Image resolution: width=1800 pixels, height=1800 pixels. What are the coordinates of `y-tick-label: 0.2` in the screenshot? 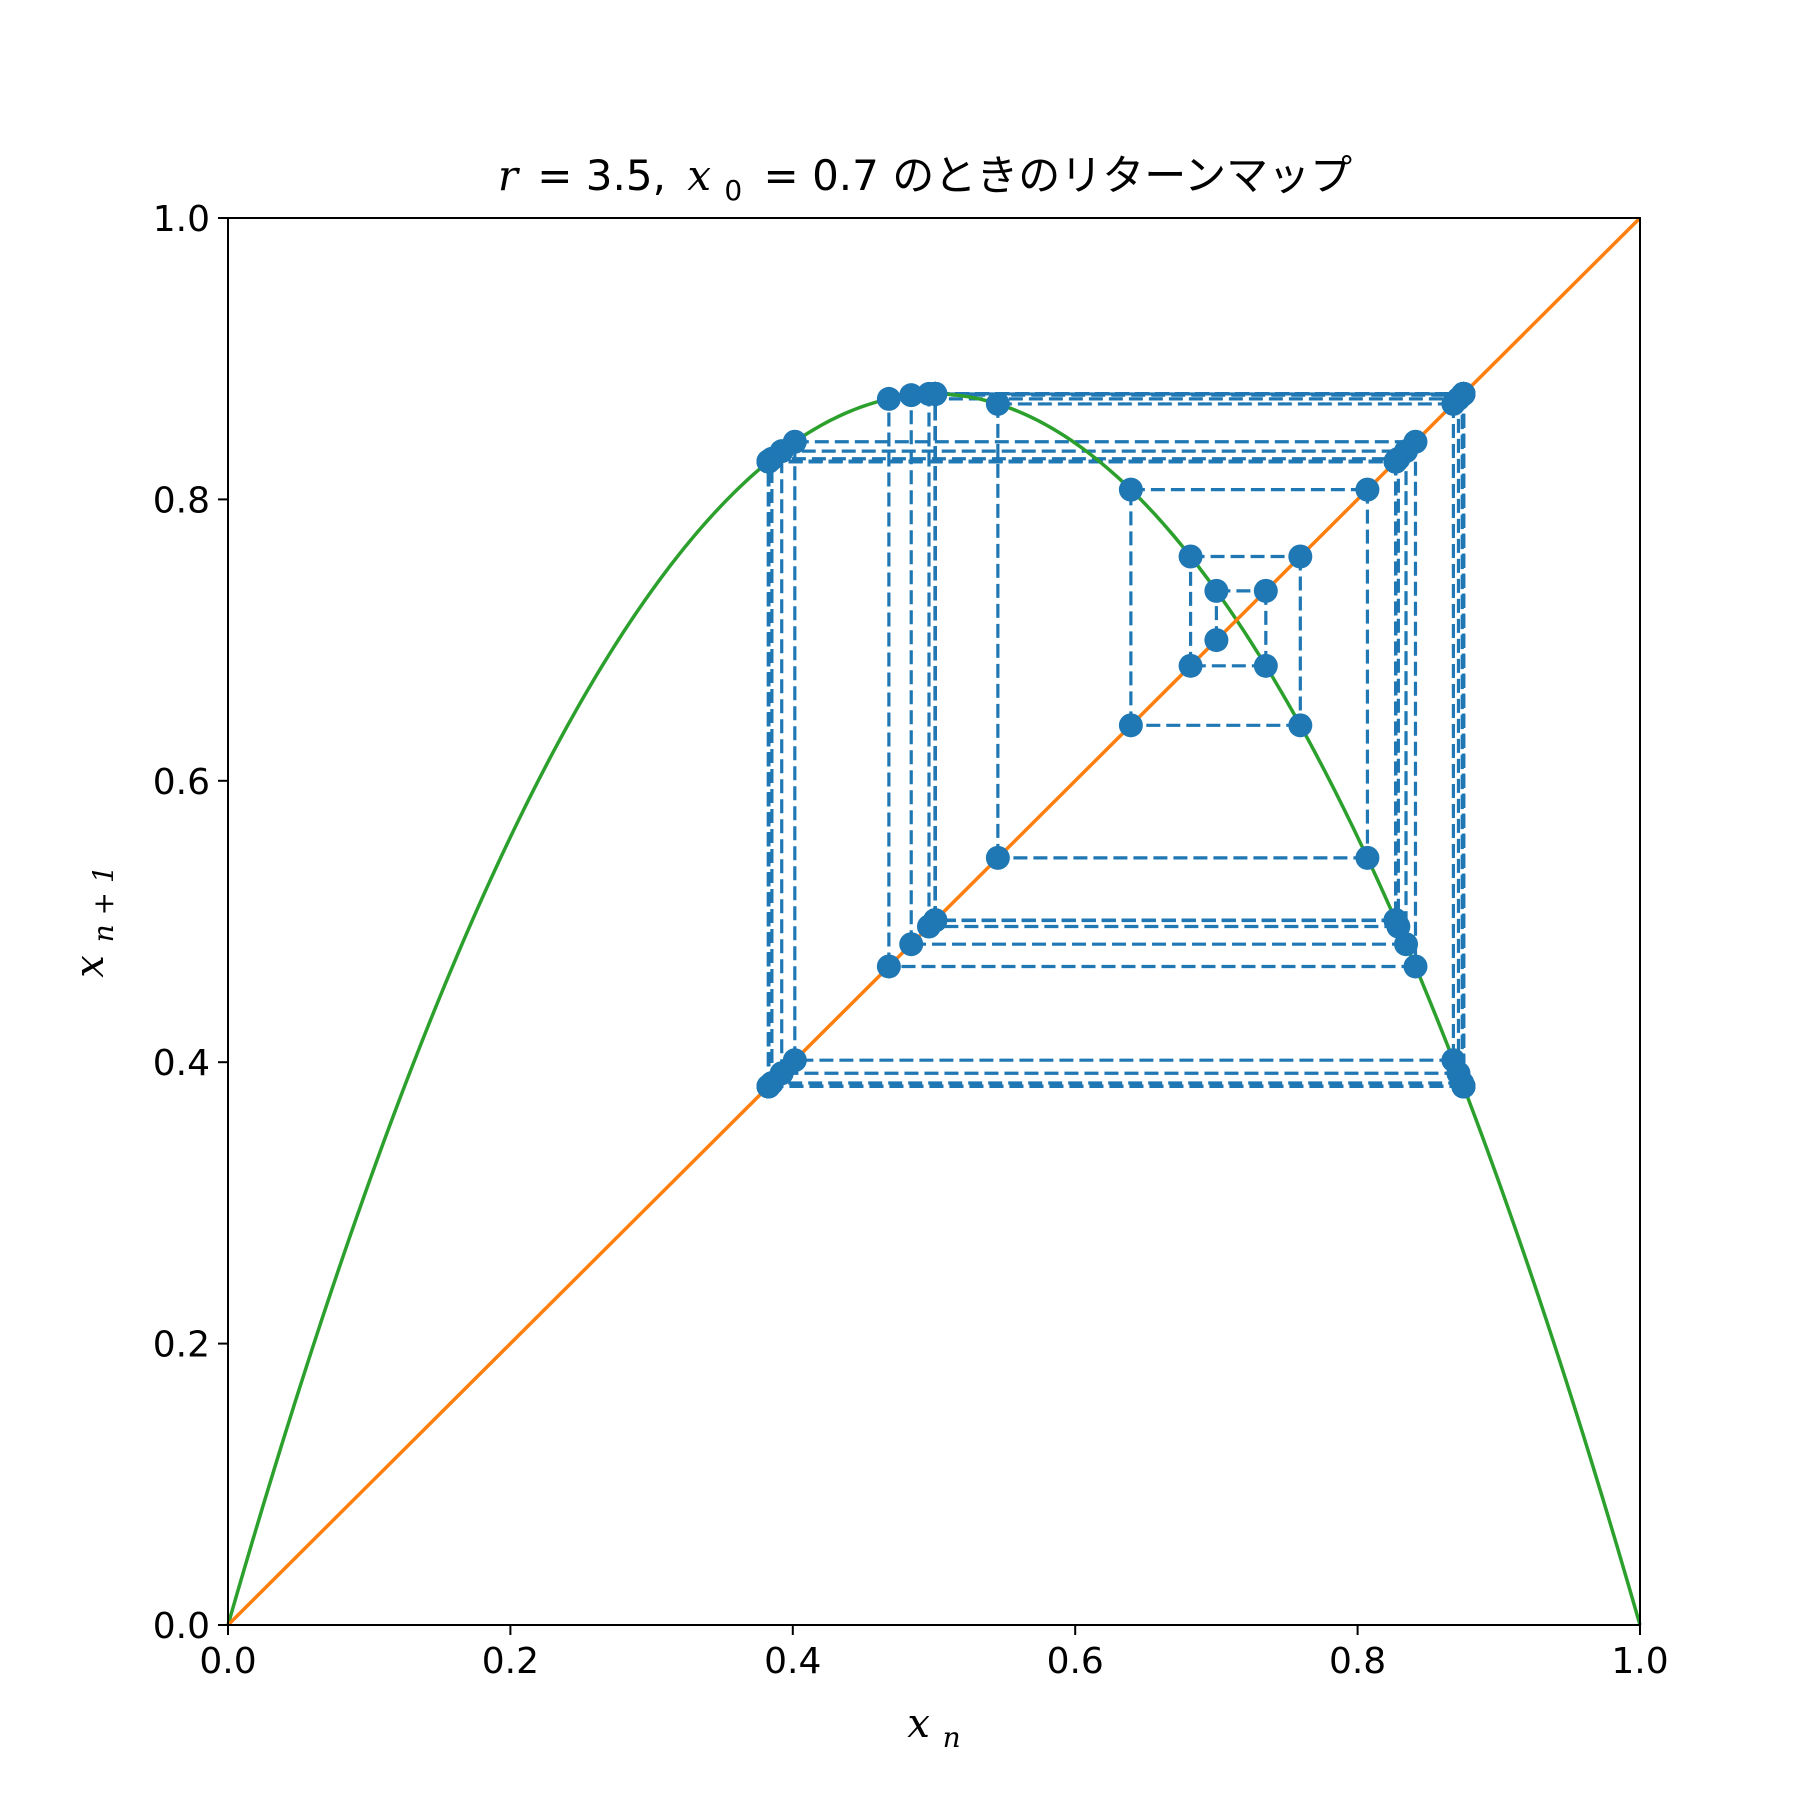 It's located at (181, 1345).